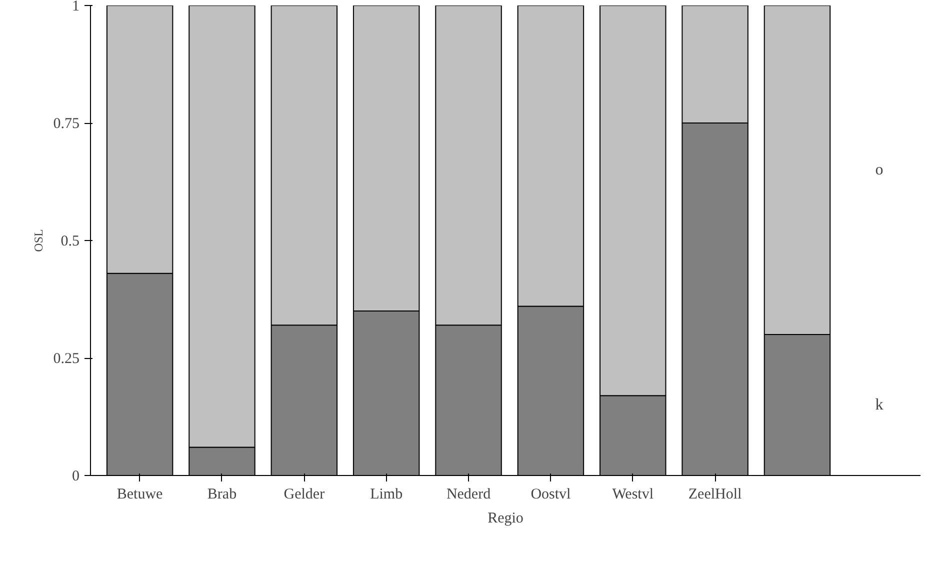 The width and height of the screenshot is (933, 562). What do you see at coordinates (70, 242) in the screenshot?
I see `y-tick-label: 0.5` at bounding box center [70, 242].